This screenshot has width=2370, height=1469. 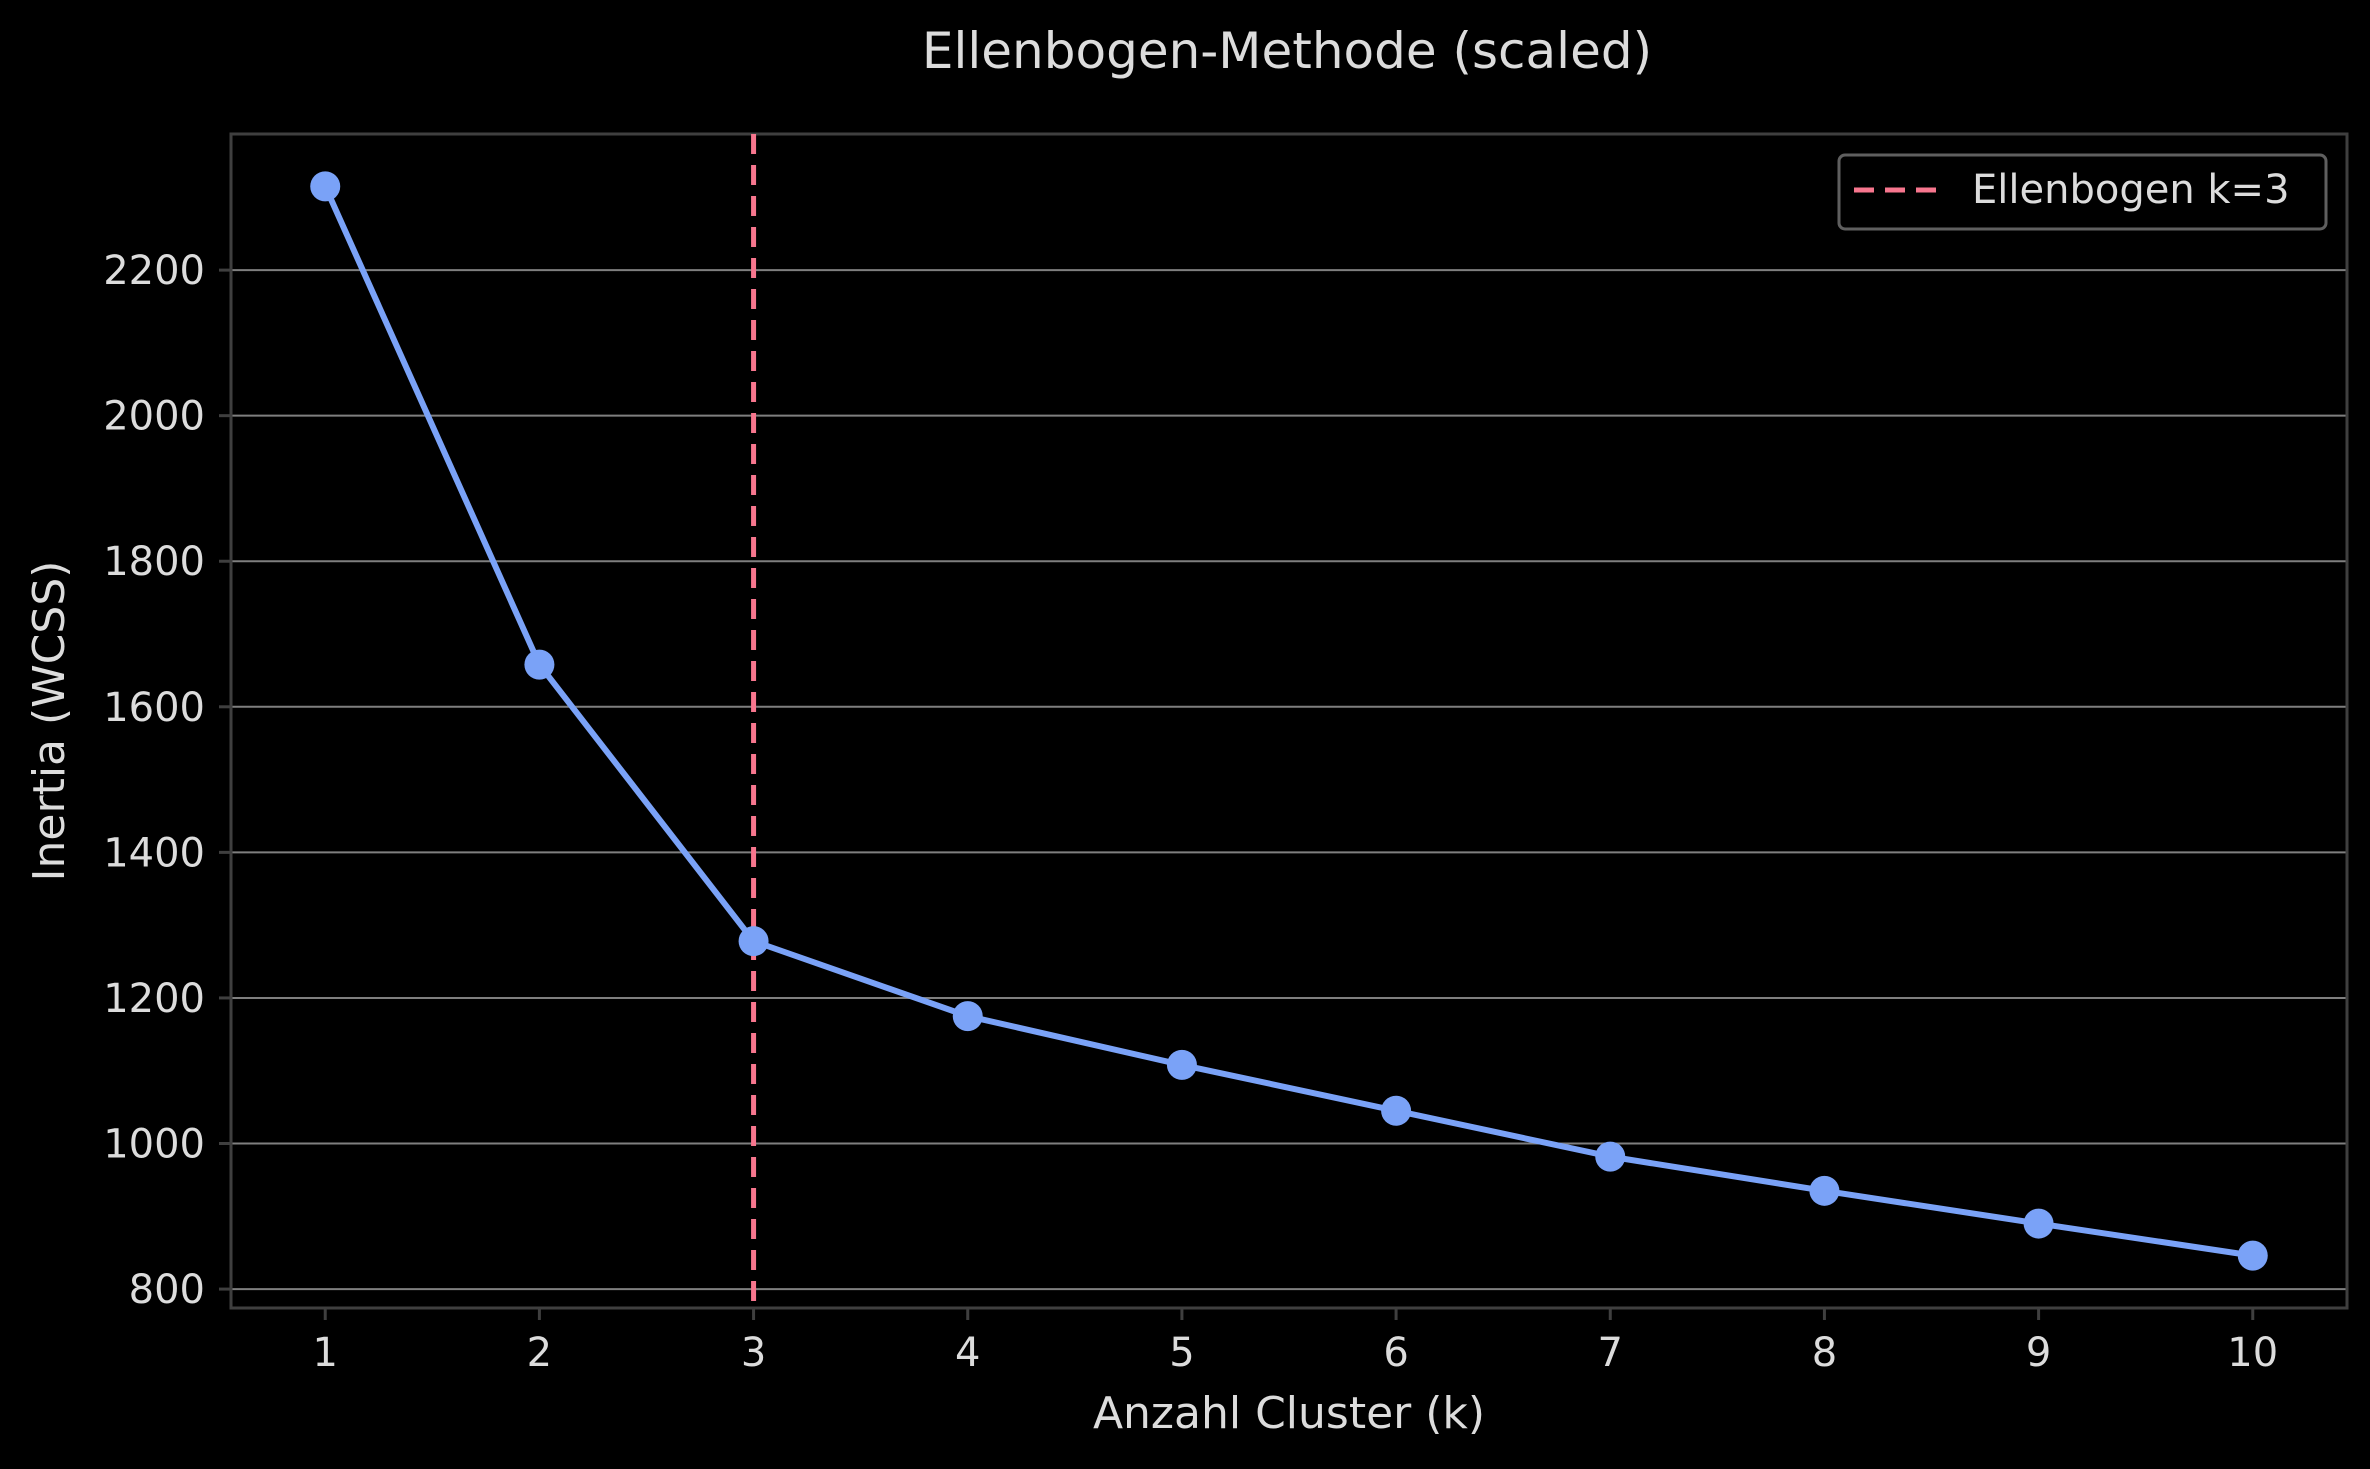 I want to click on data-point-k4, so click(x=967, y=1016).